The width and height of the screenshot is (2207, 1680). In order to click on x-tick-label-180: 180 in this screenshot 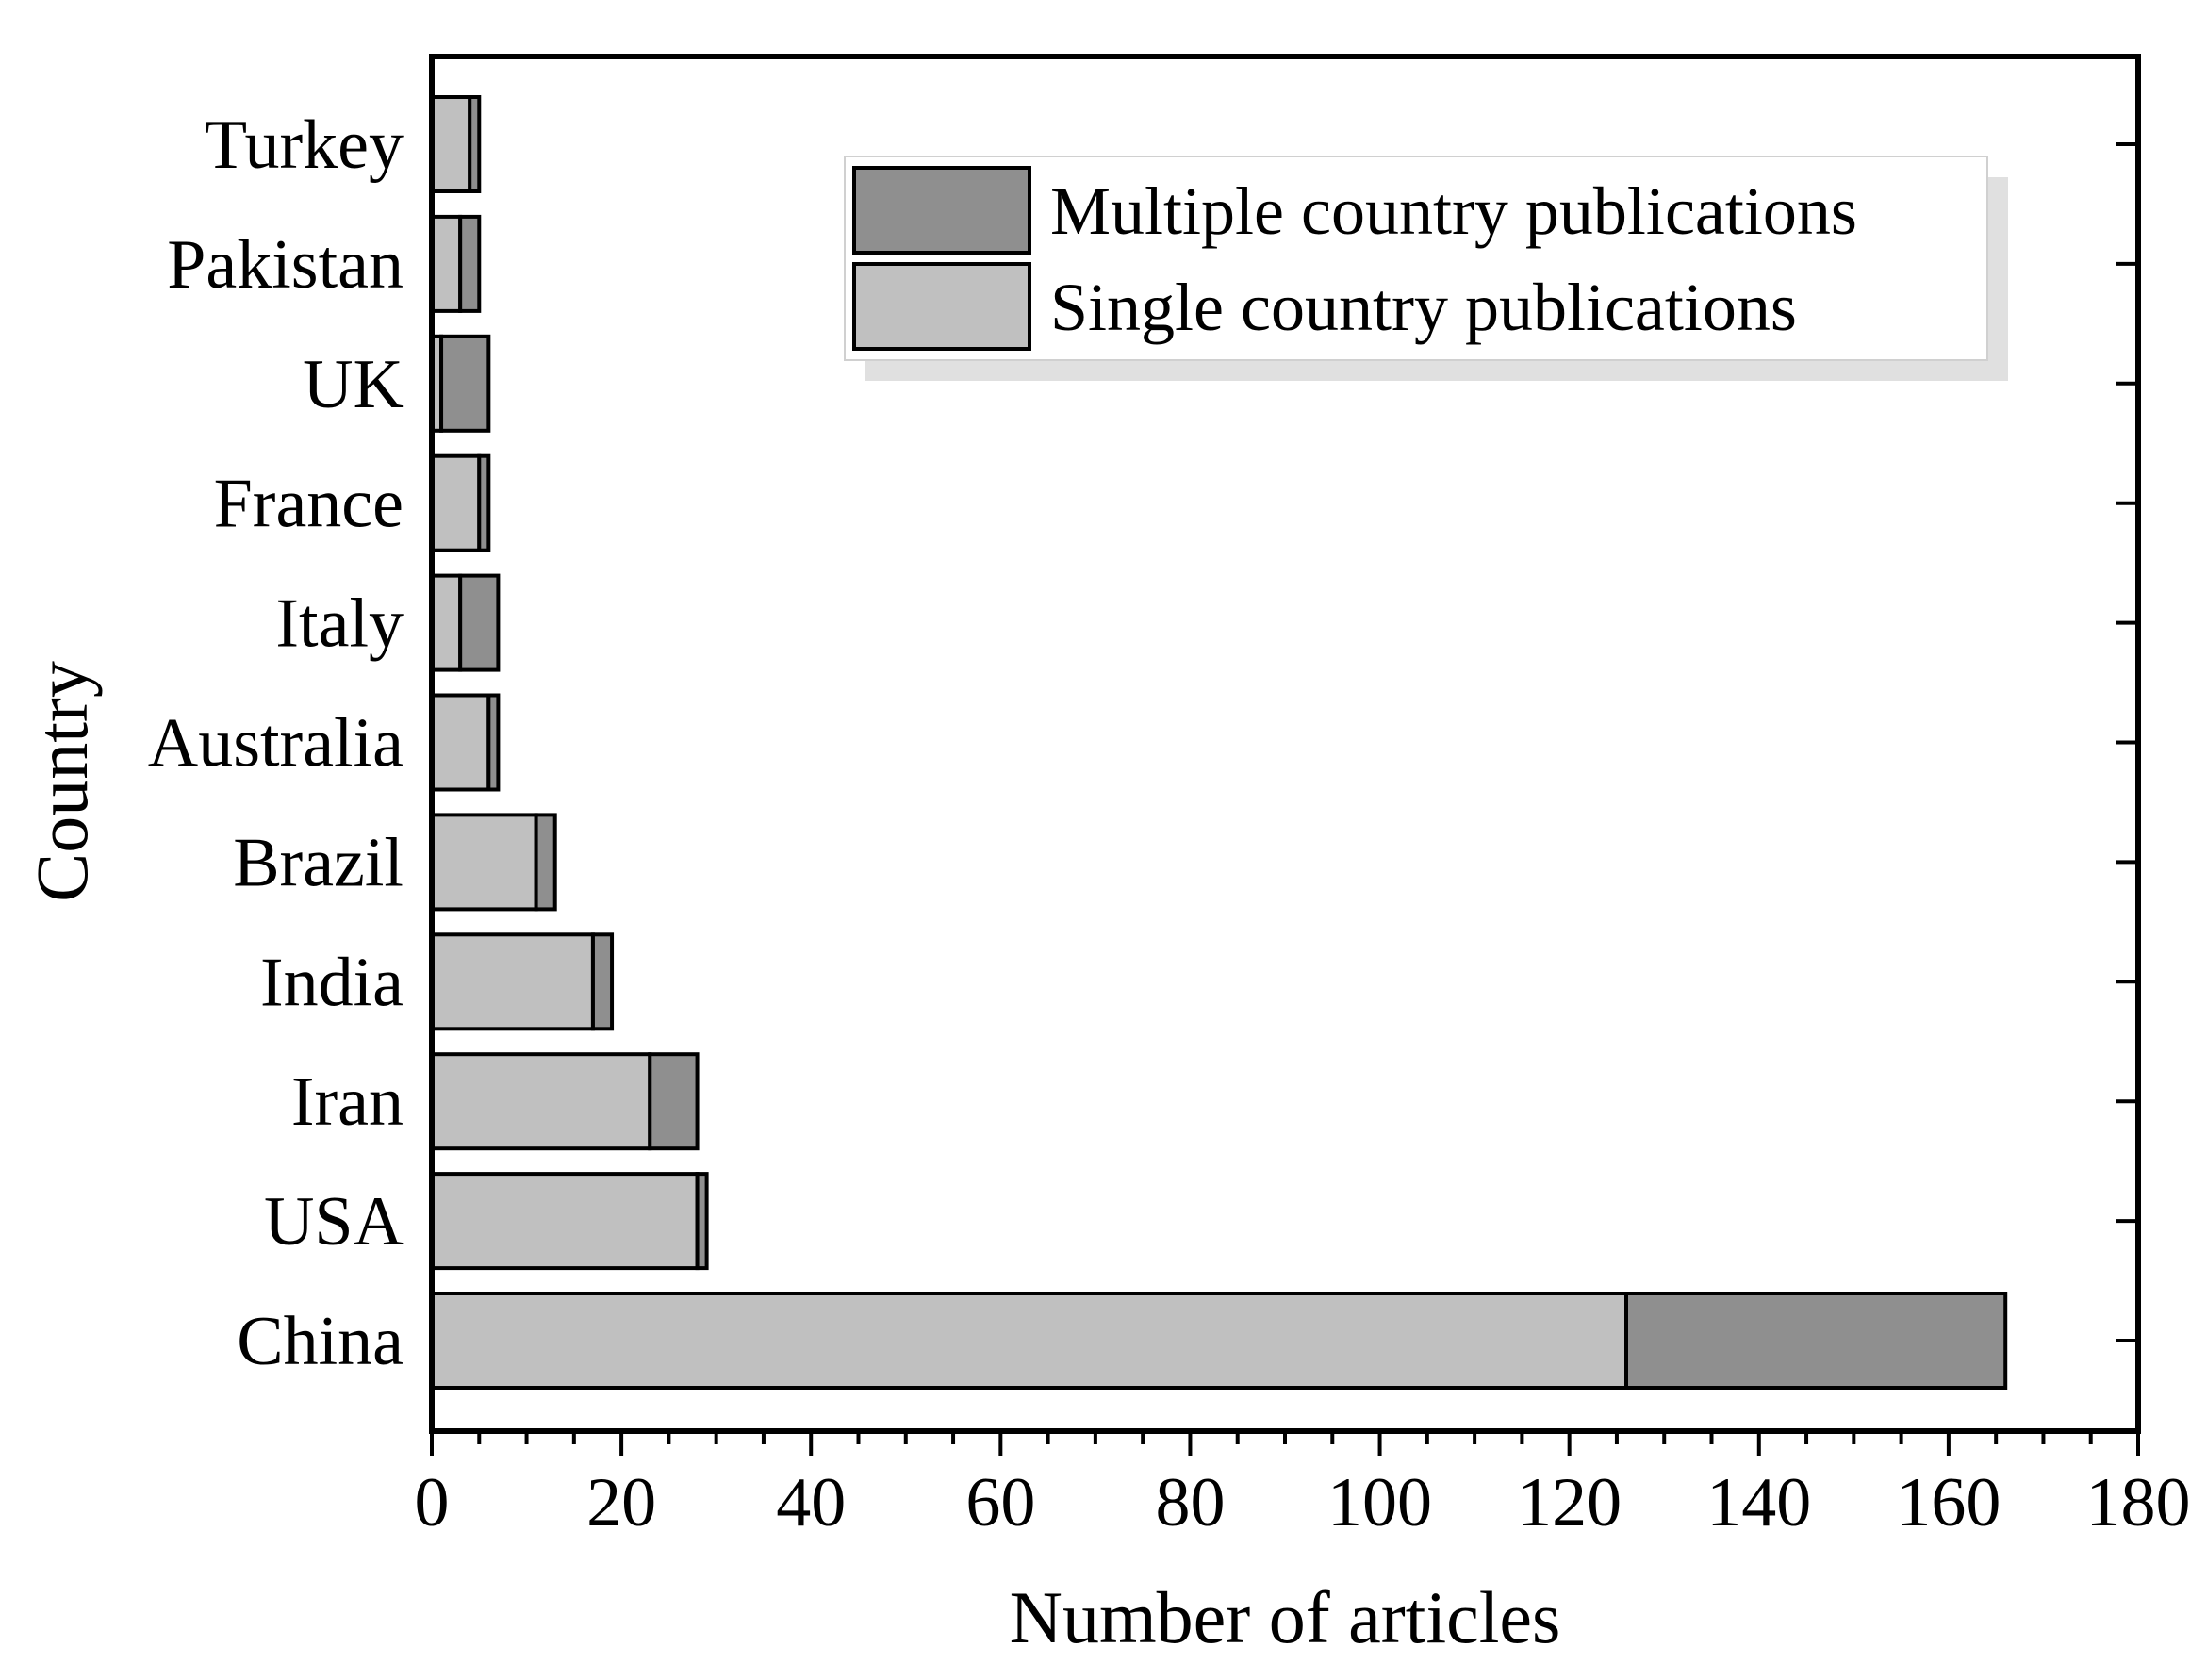, I will do `click(2138, 1502)`.